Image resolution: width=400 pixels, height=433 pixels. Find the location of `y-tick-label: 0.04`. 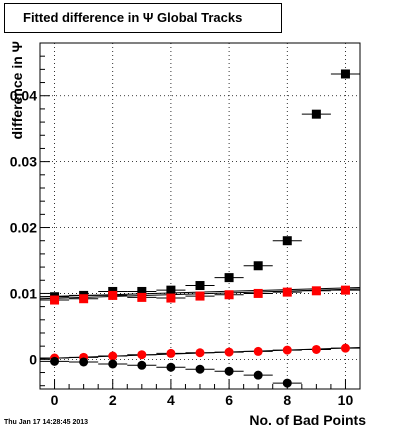

y-tick-label: 0.04 is located at coordinates (23, 96).